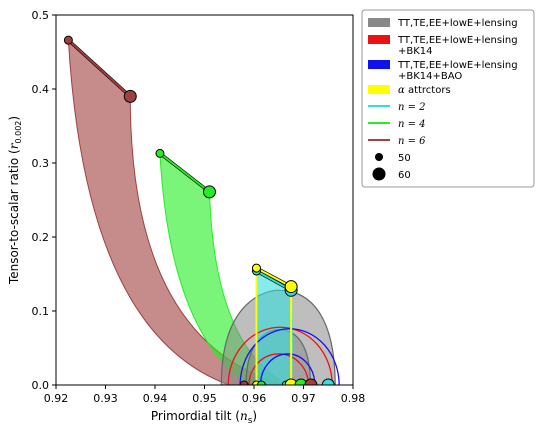  I want to click on point-attractors-n60-bottom, so click(291, 381).